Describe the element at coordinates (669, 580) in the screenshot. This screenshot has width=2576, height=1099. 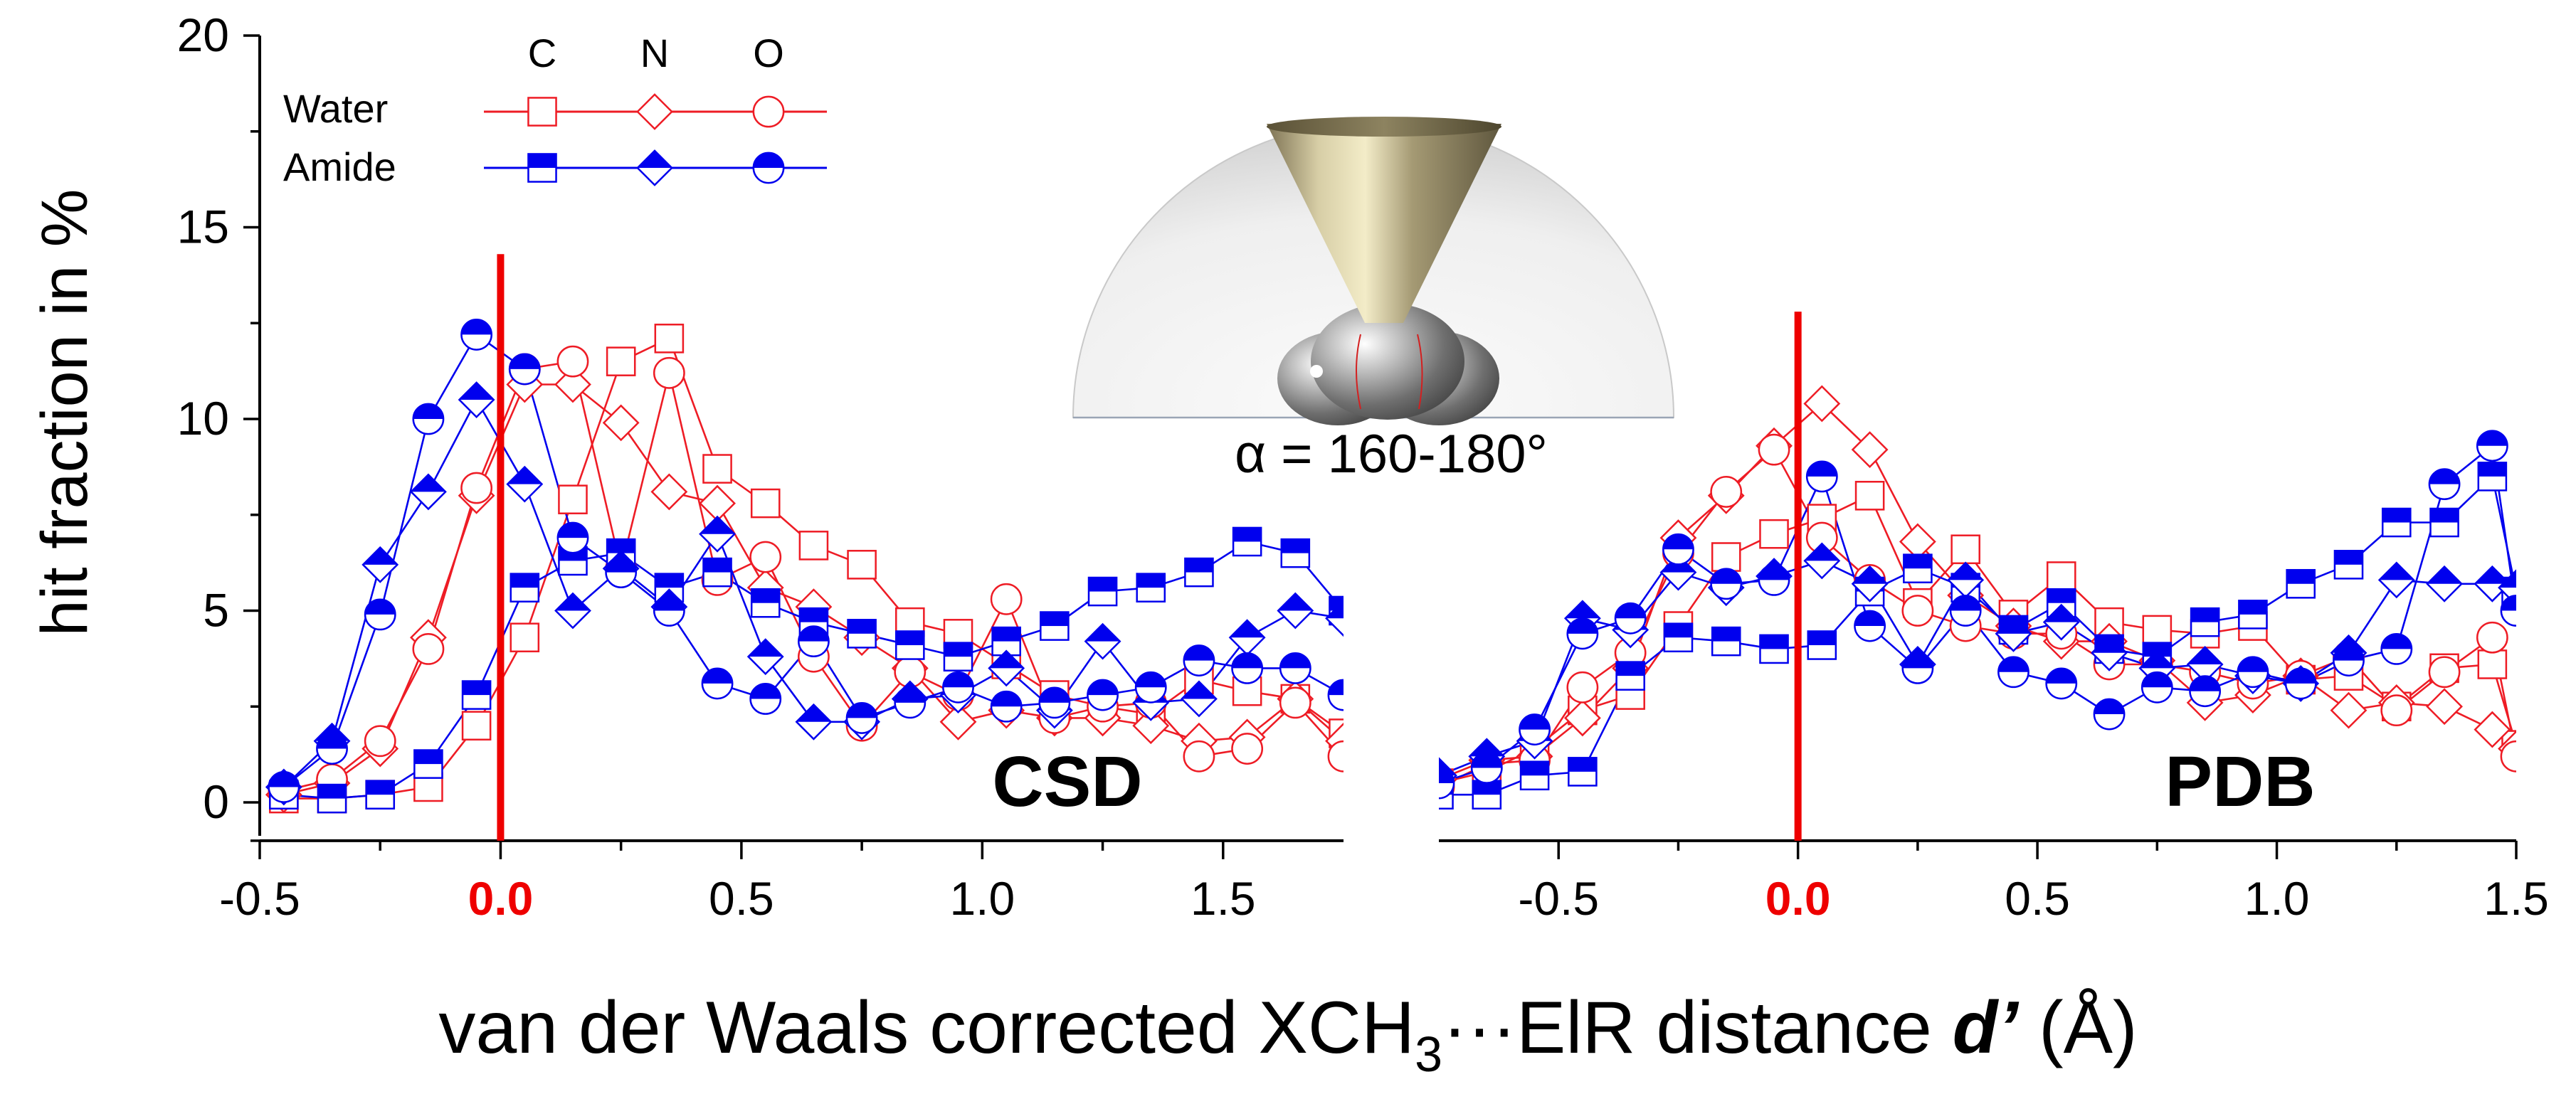
I see `panel-csd-amide-c-point-8-fill` at that location.